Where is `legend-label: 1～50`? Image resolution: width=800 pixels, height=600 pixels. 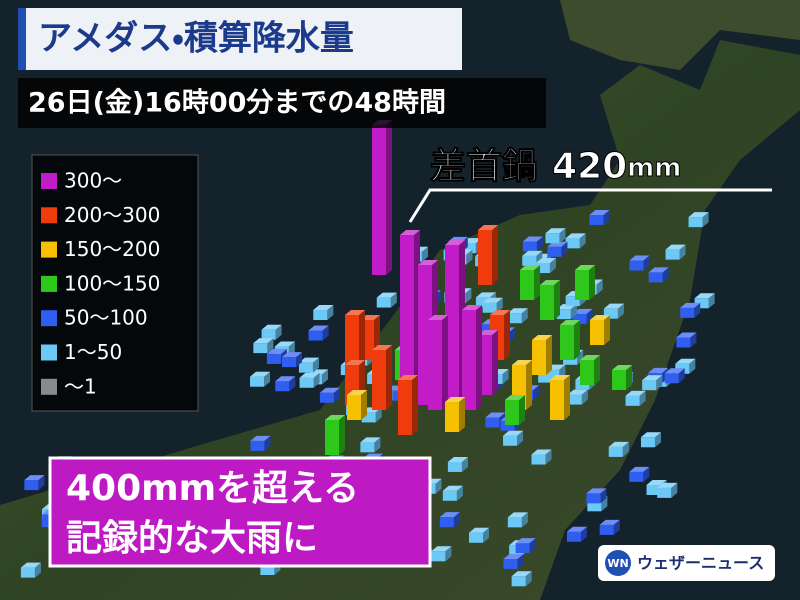 legend-label: 1～50 is located at coordinates (93, 352).